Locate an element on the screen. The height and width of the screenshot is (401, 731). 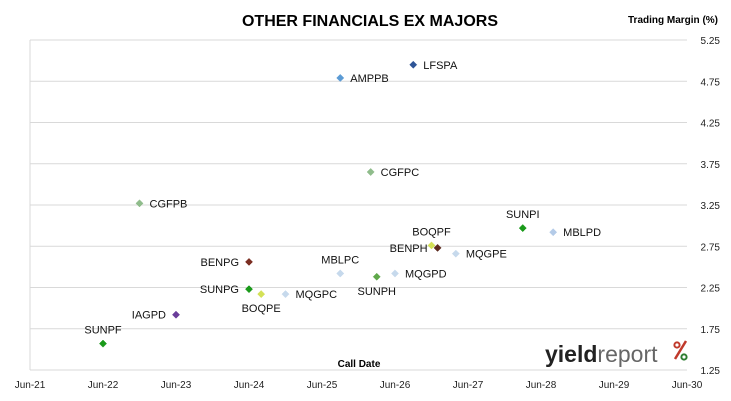
point-lfspa is located at coordinates (413, 64).